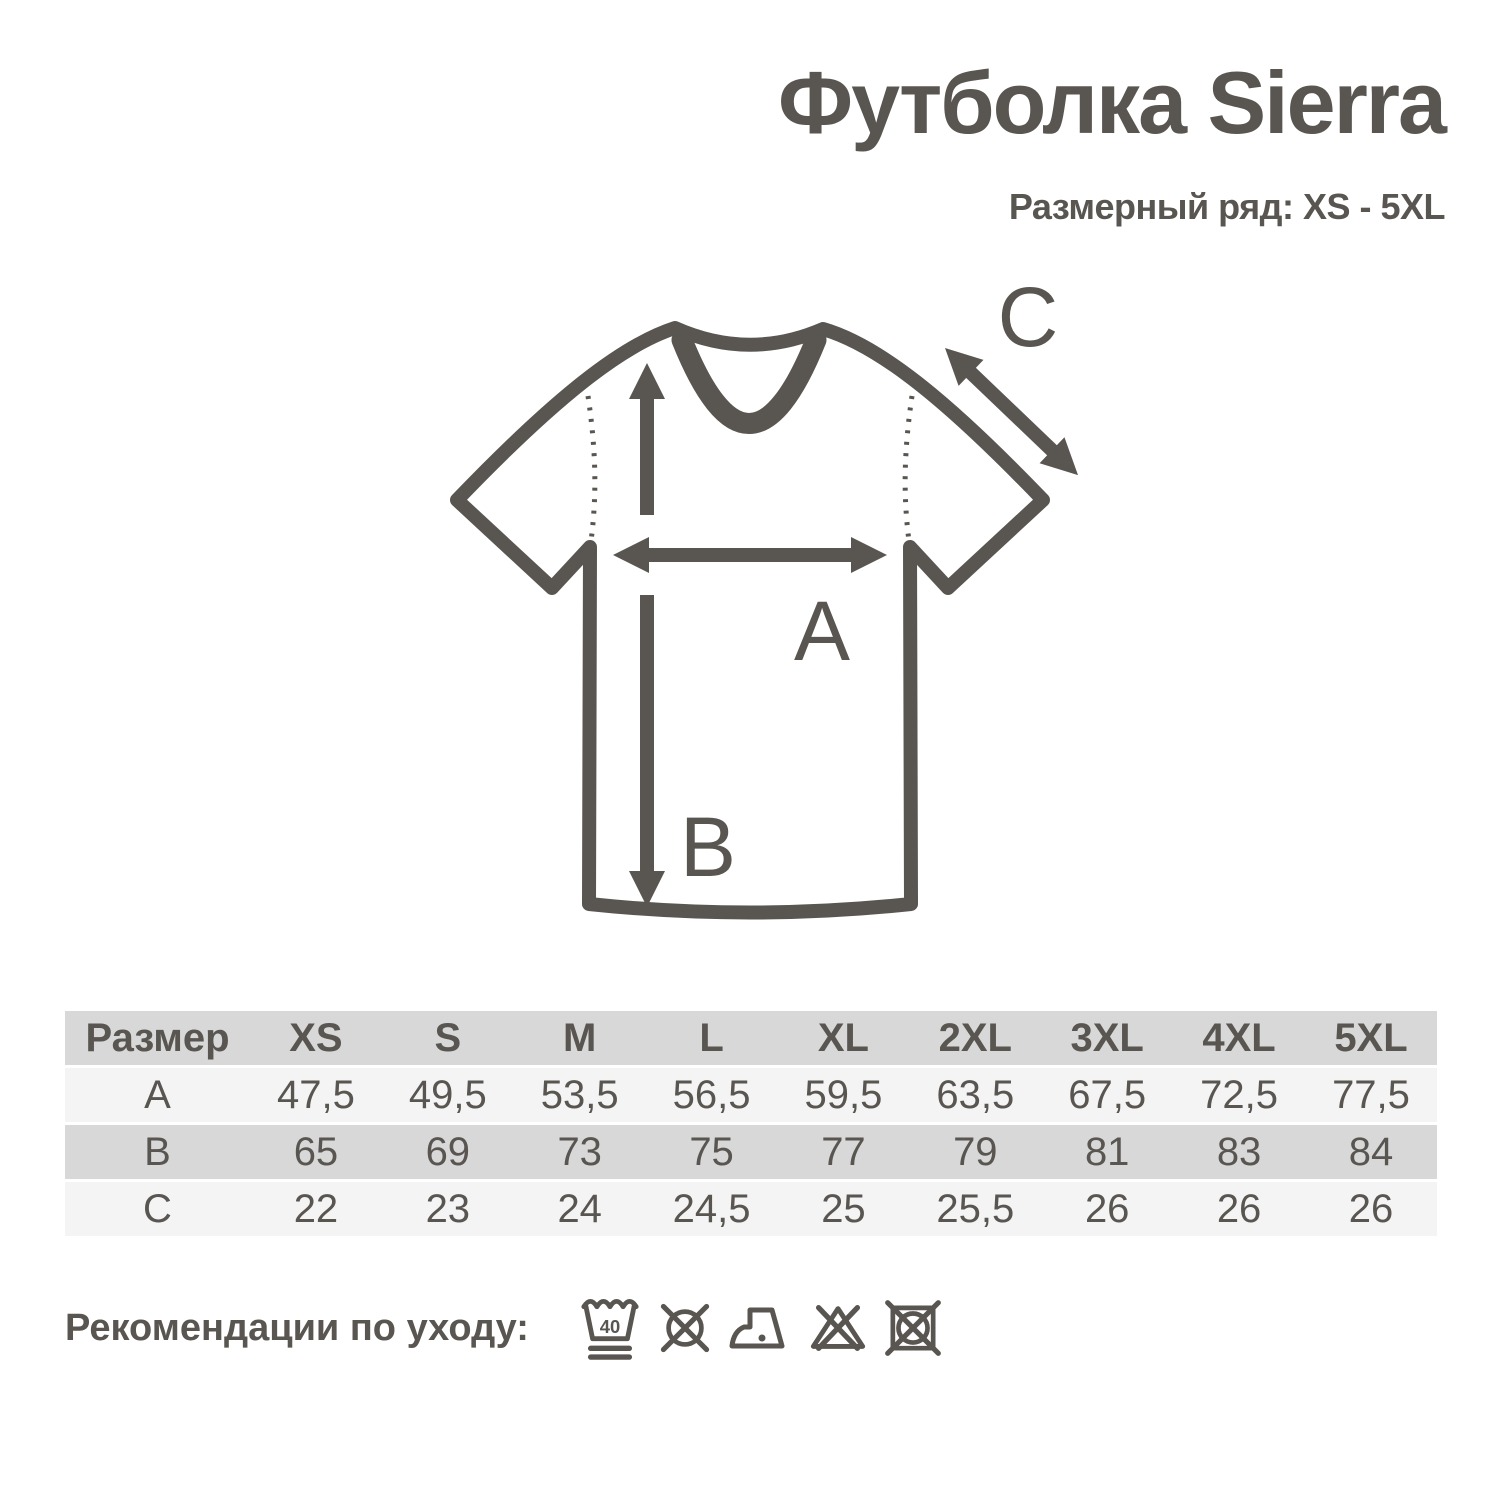  I want to click on row-label: A, so click(157, 1095).